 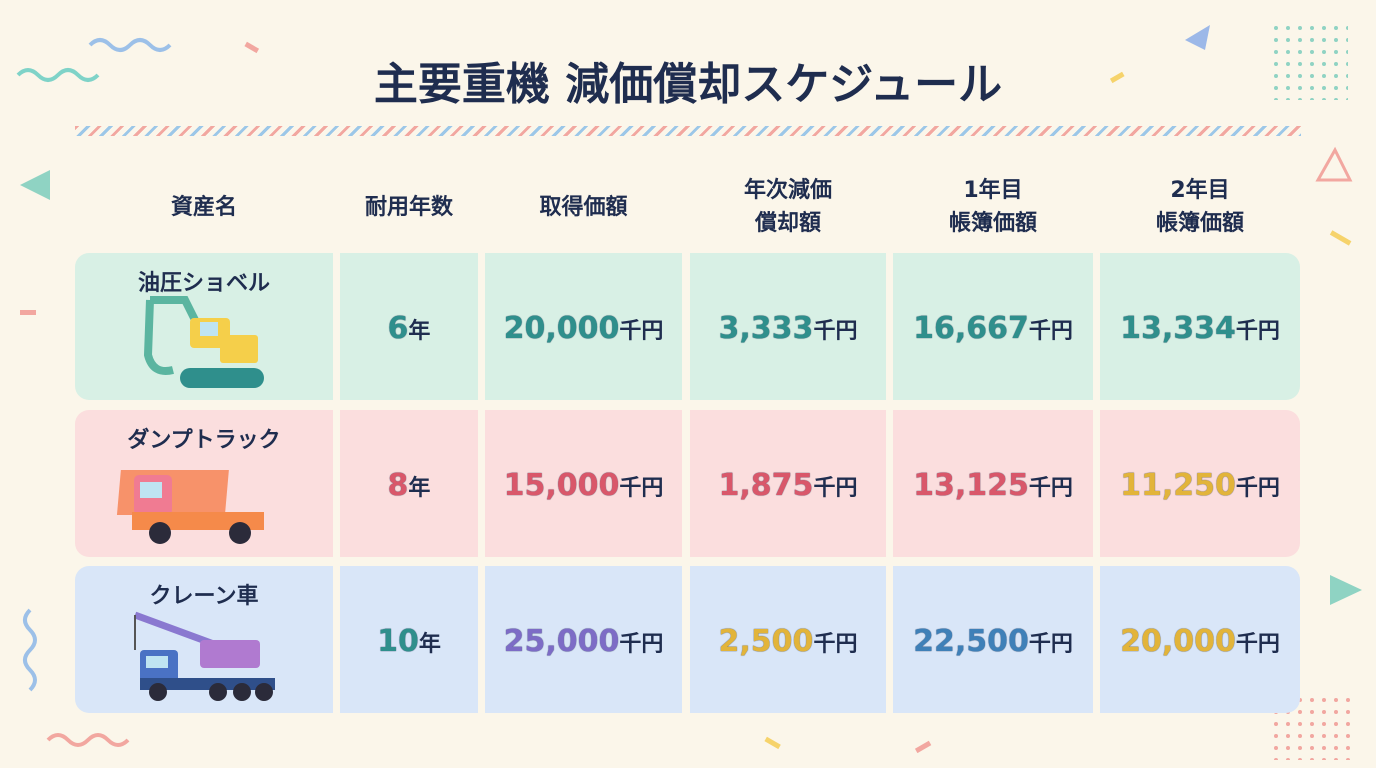 I want to click on number: 11,250, so click(x=1178, y=485).